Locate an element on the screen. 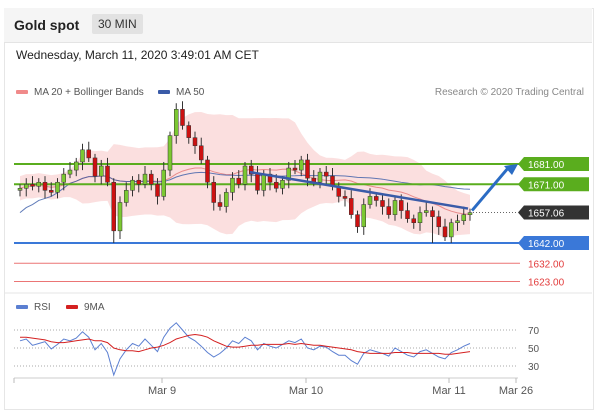 The image size is (598, 412). instrument-title: Gold spot is located at coordinates (47, 25).